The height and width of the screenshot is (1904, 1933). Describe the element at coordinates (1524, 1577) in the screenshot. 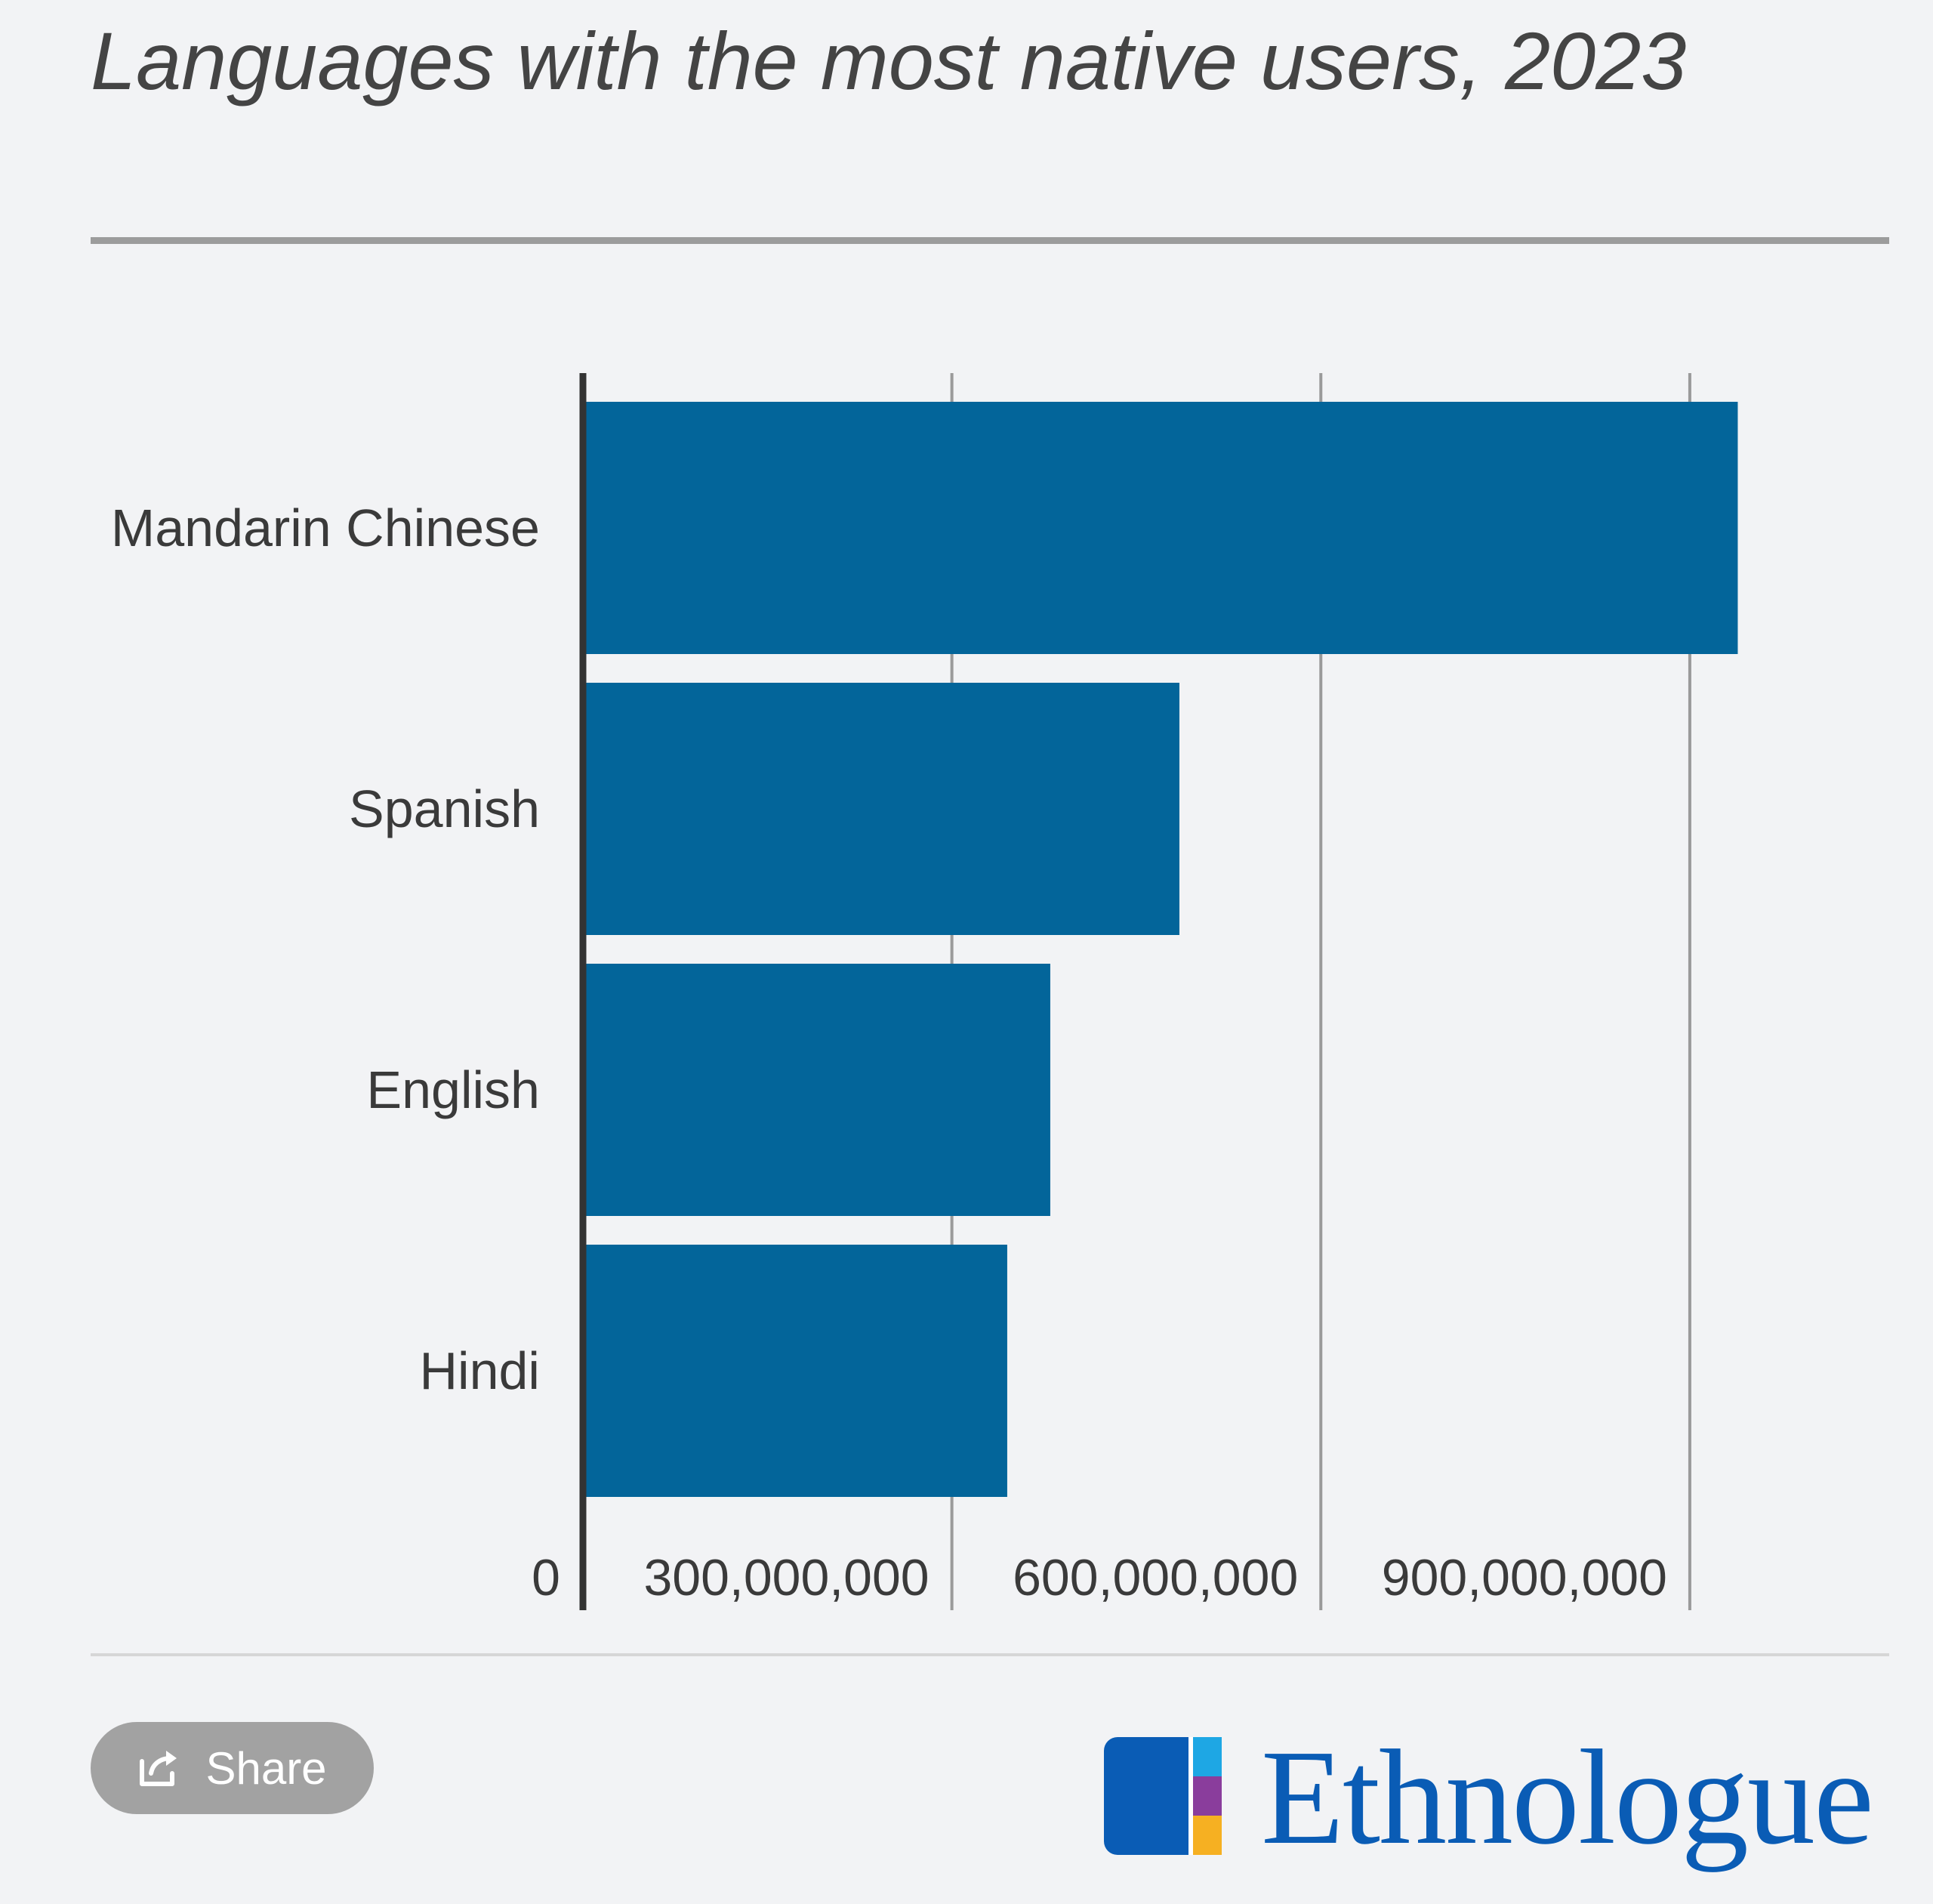

I see `tick-label: 900,000,000` at that location.